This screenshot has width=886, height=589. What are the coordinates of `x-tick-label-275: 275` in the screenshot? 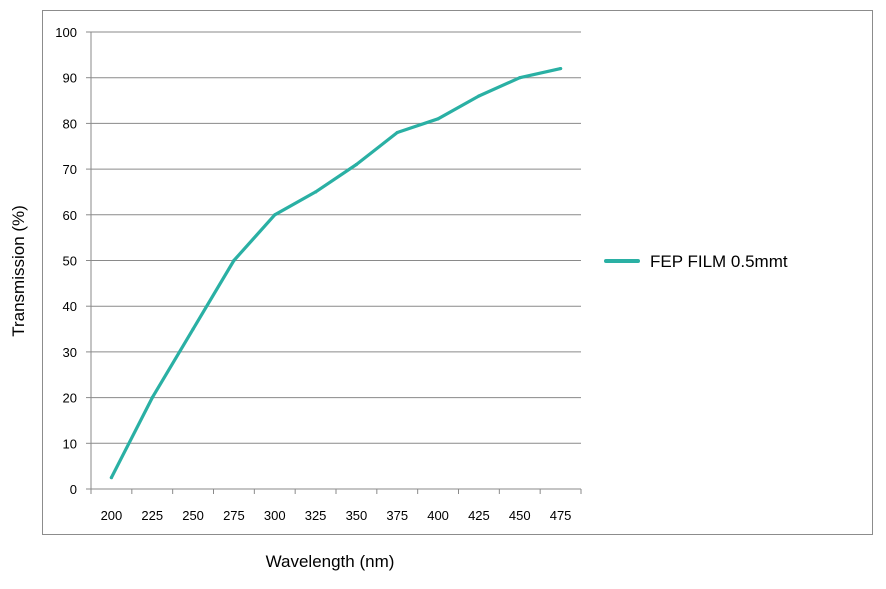 It's located at (234, 515).